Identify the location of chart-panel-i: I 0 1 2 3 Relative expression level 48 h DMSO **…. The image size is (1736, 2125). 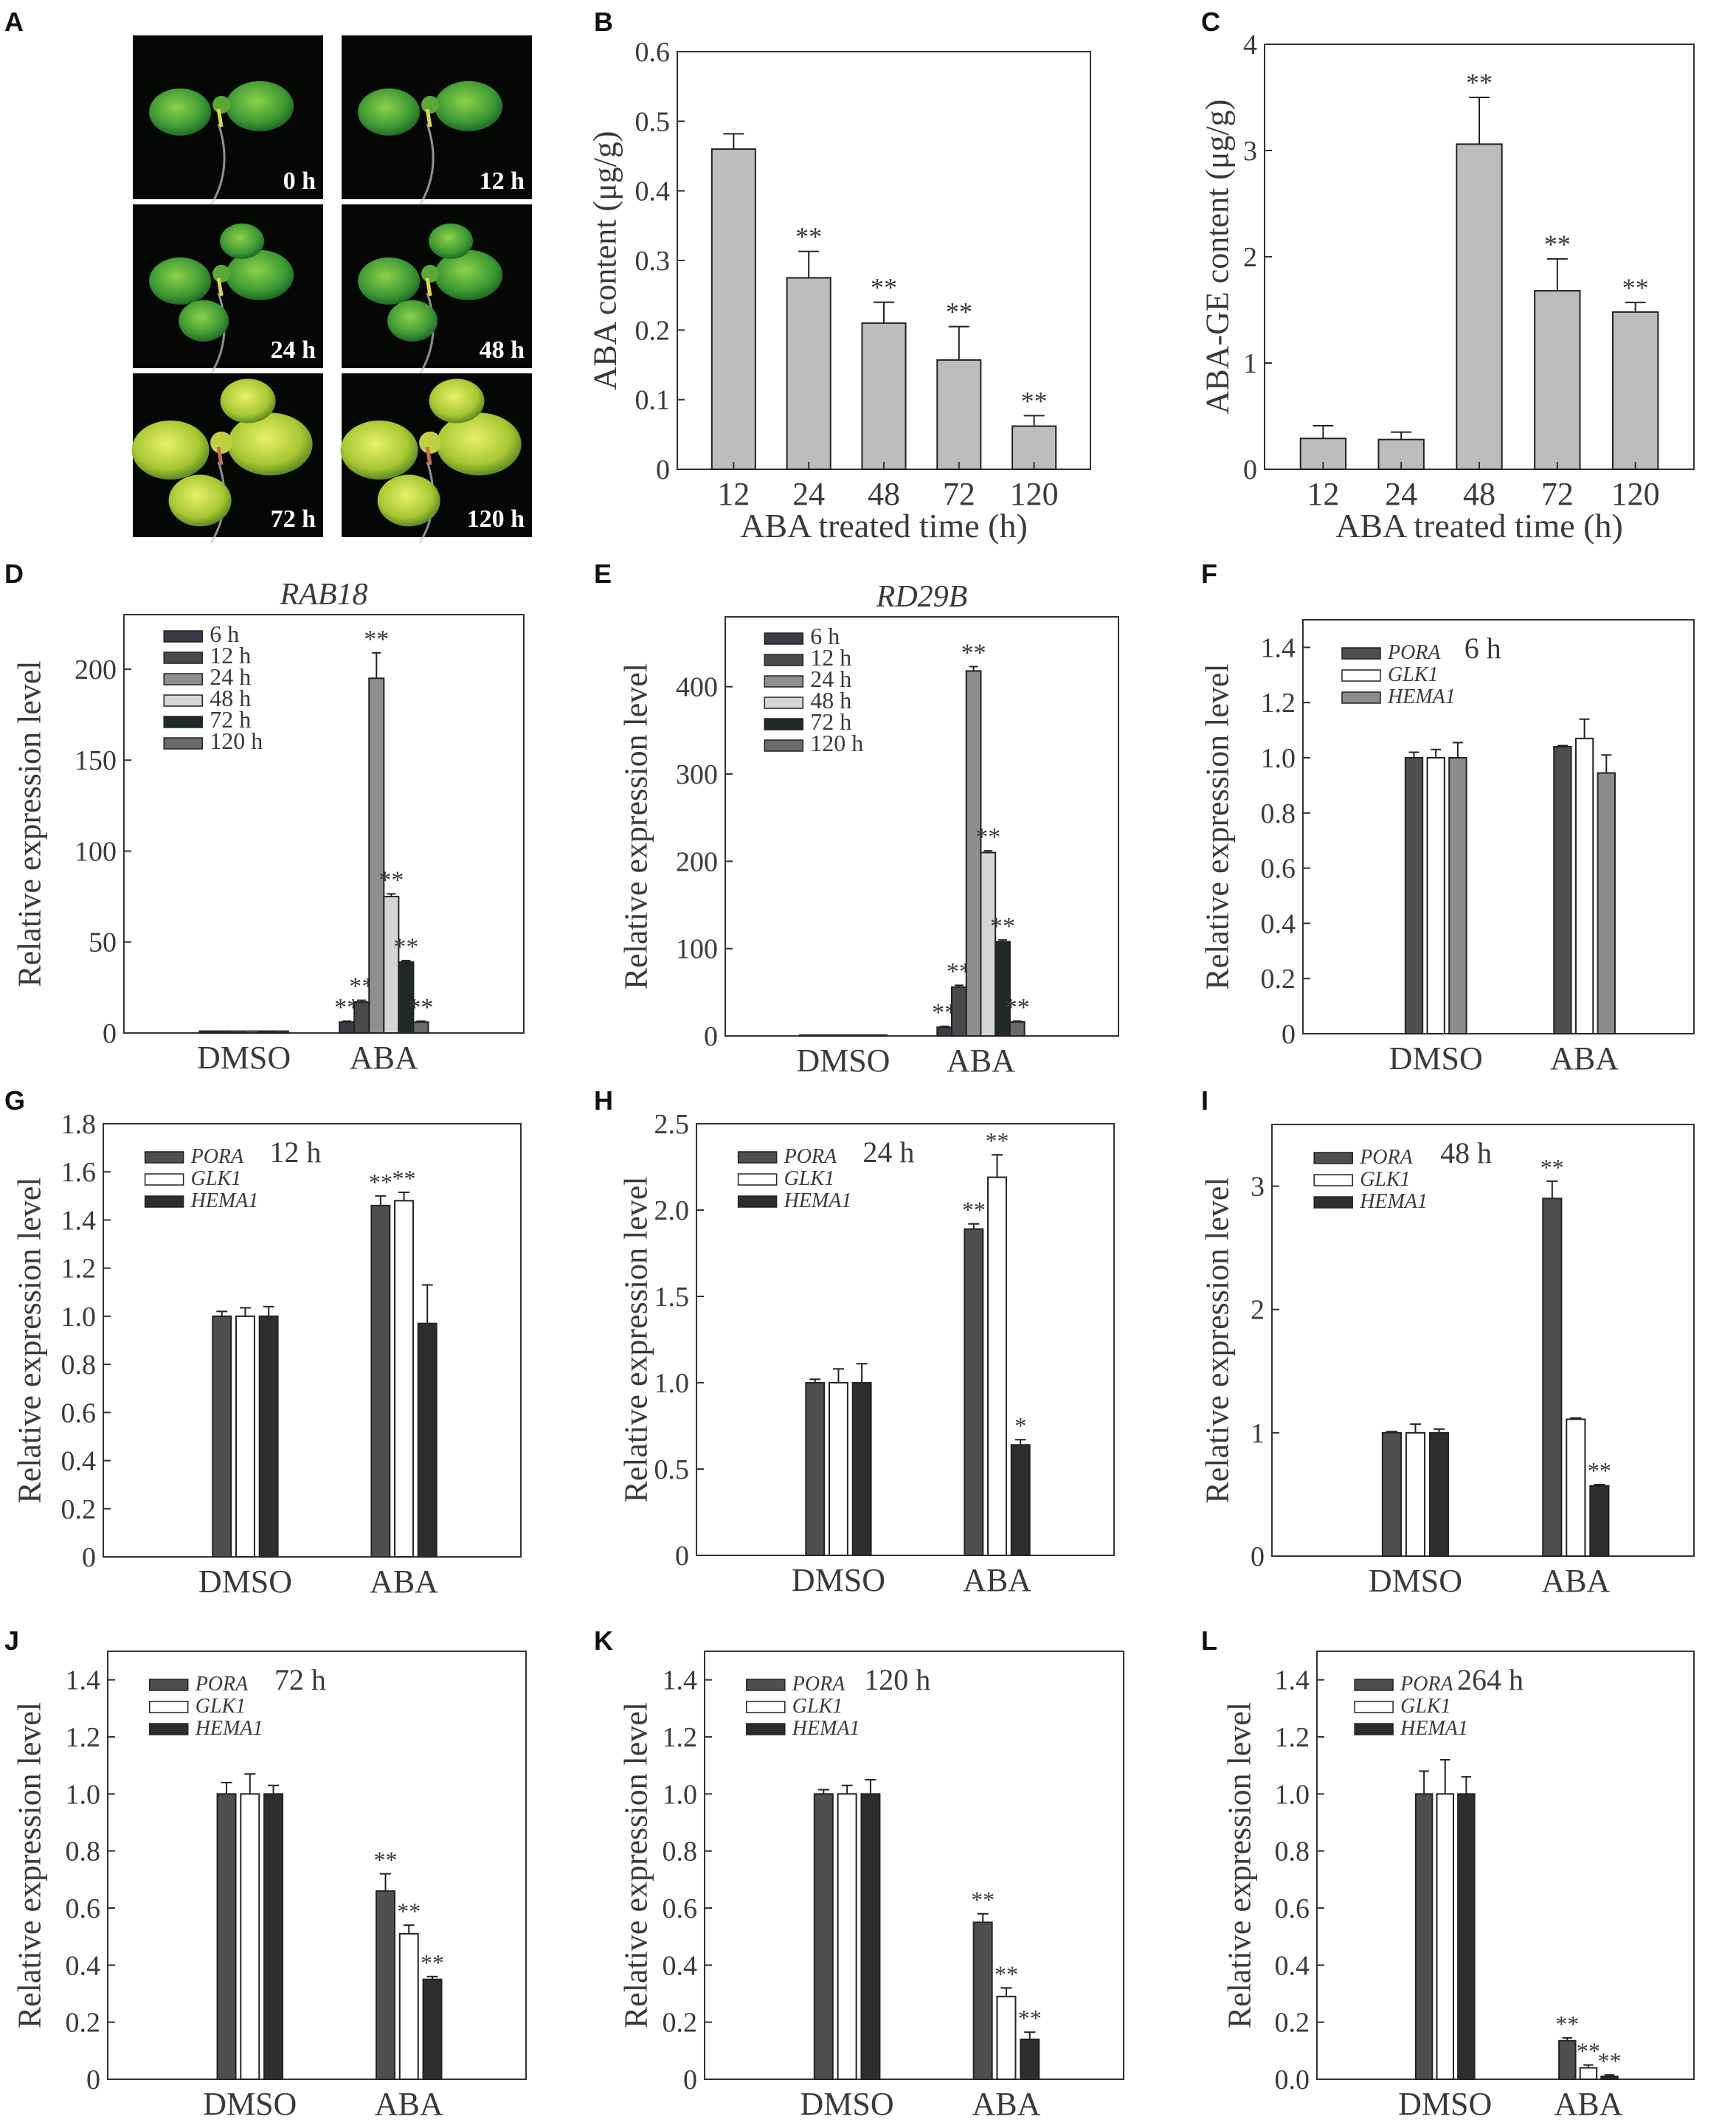
(1447, 1342).